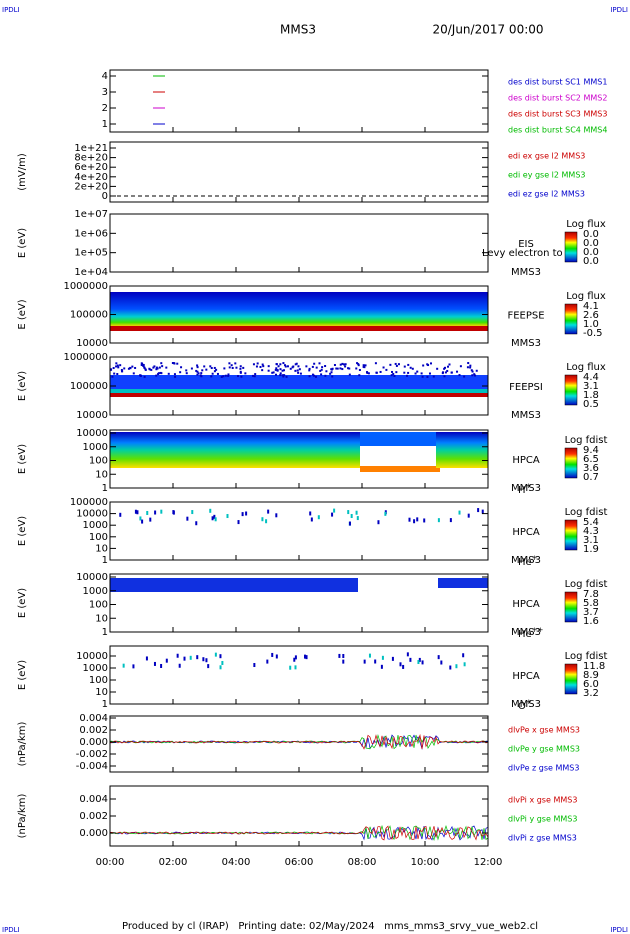 This screenshot has width=630, height=934. Describe the element at coordinates (91, 186) in the screenshot. I see `y-tick-label: 2e+20` at that location.